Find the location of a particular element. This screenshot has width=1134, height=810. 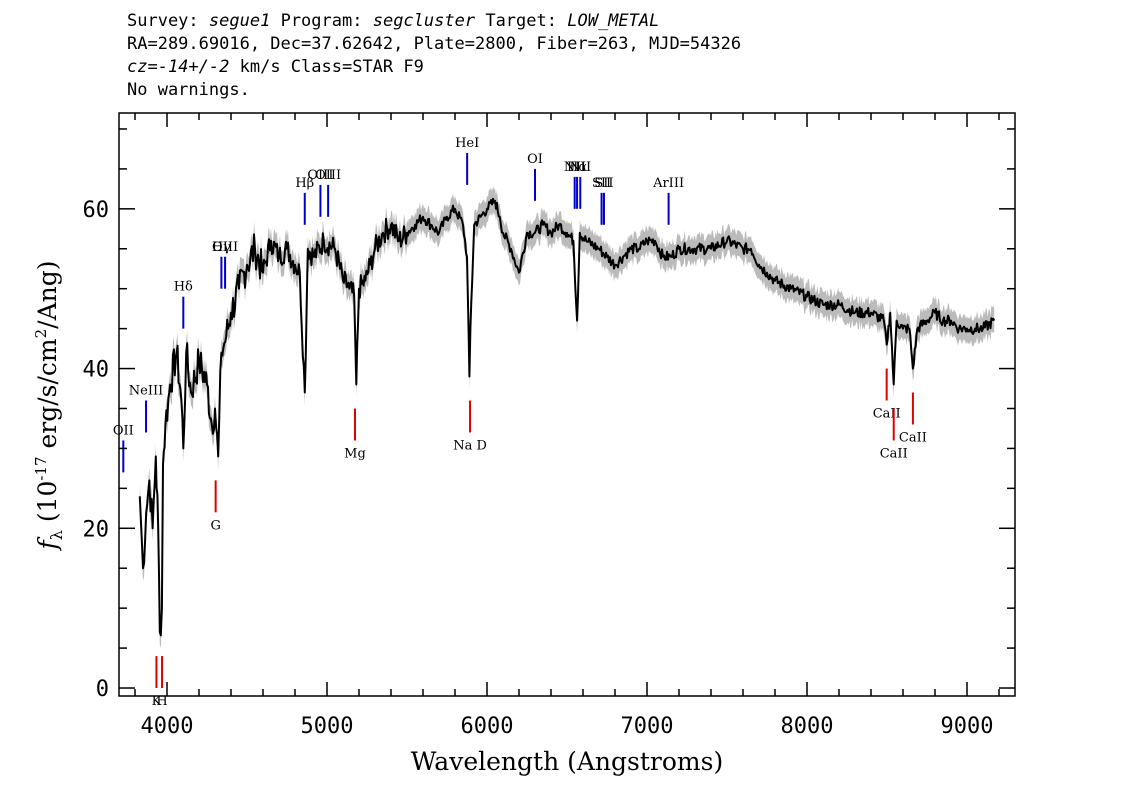

header-line-3: cz=-14+/-2 km/s Class=STAR F9 is located at coordinates (434, 67).